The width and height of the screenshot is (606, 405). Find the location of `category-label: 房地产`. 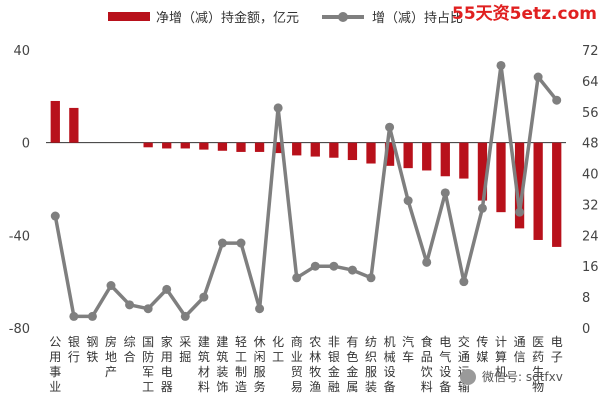

category-label: 房地产 is located at coordinates (111, 356).